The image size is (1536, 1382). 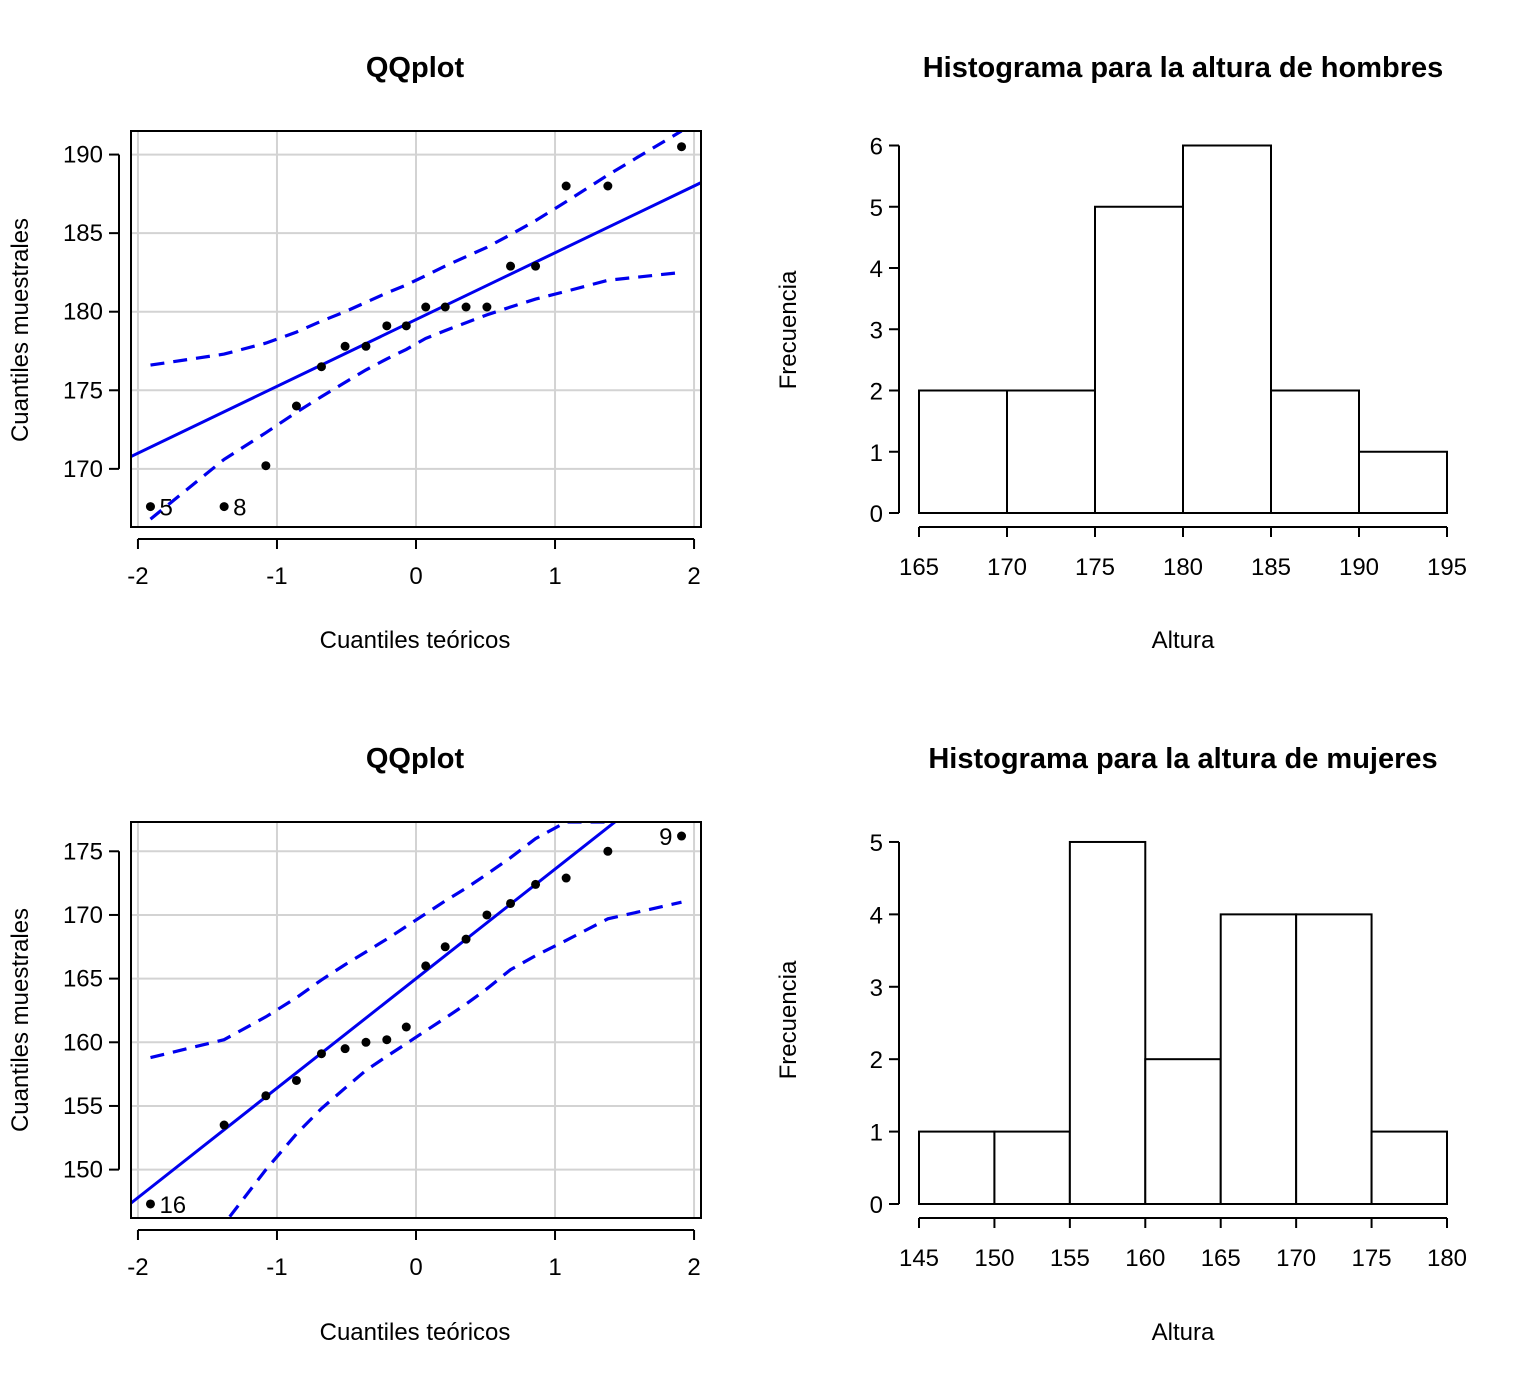 I want to click on qqplot-men-point-label-1: 8, so click(x=239, y=508).